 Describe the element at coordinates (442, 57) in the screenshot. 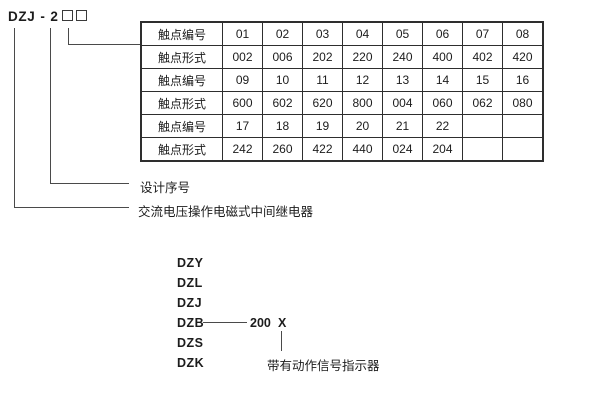

I see `value-cell: 400` at that location.